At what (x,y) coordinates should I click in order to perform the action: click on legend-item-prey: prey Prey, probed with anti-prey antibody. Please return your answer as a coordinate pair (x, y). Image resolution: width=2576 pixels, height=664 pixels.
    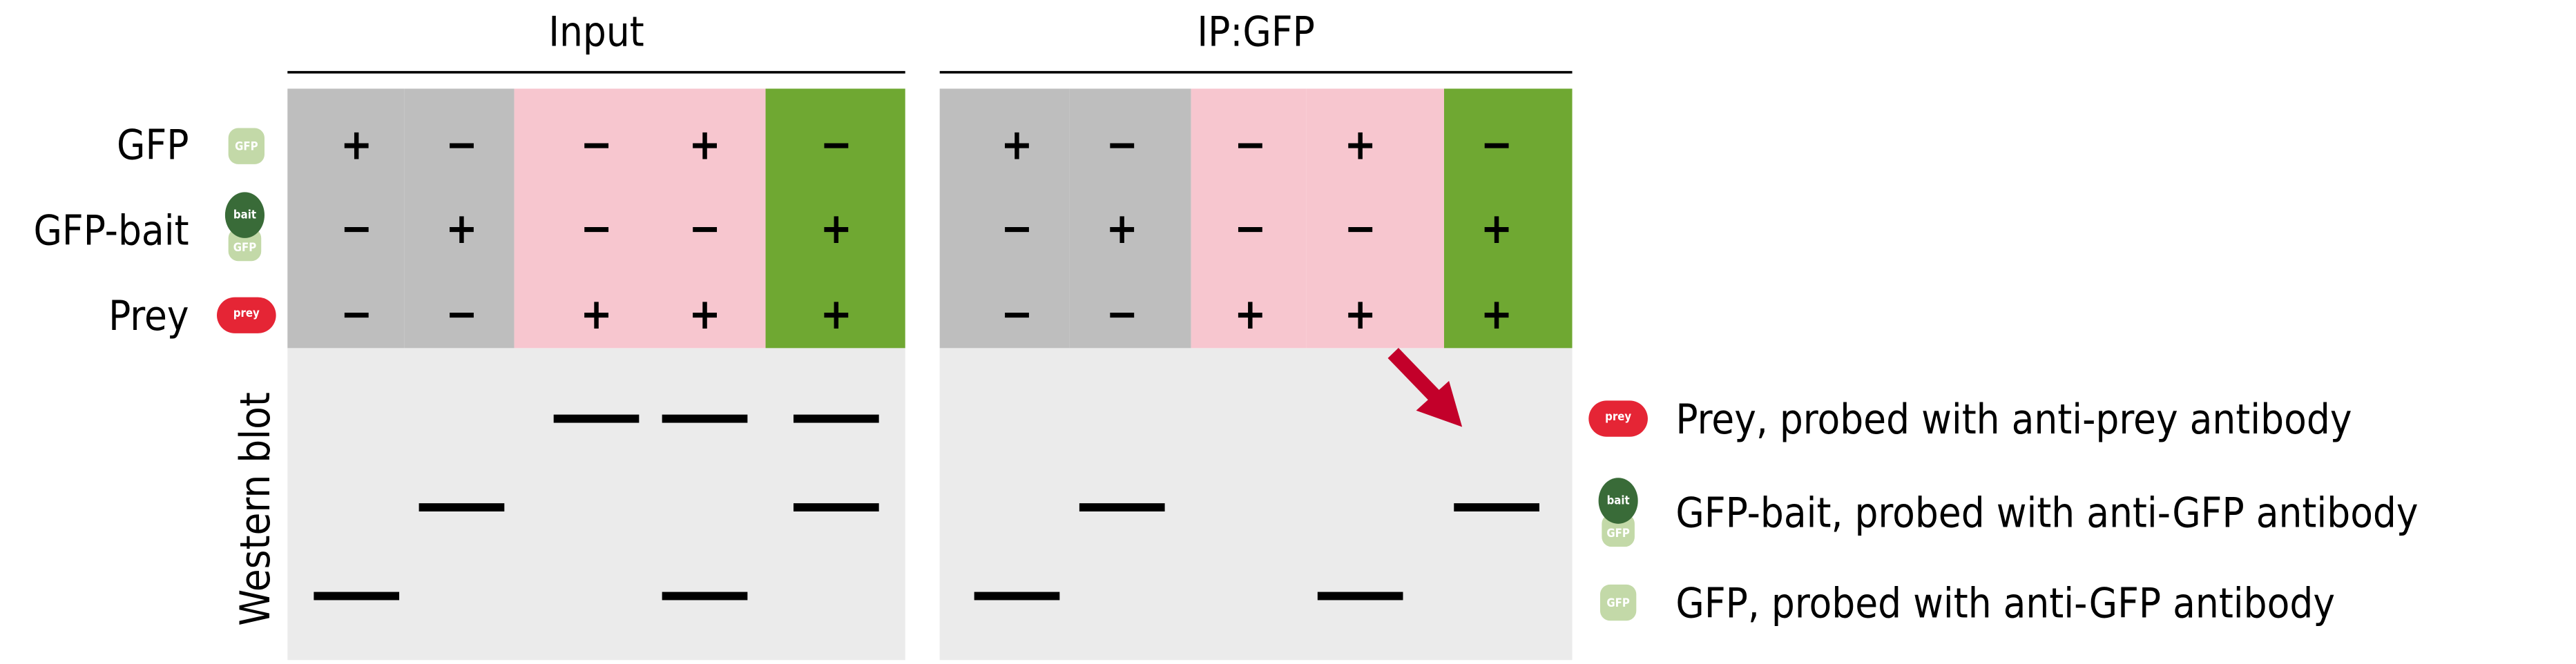
    Looking at the image, I should click on (1970, 420).